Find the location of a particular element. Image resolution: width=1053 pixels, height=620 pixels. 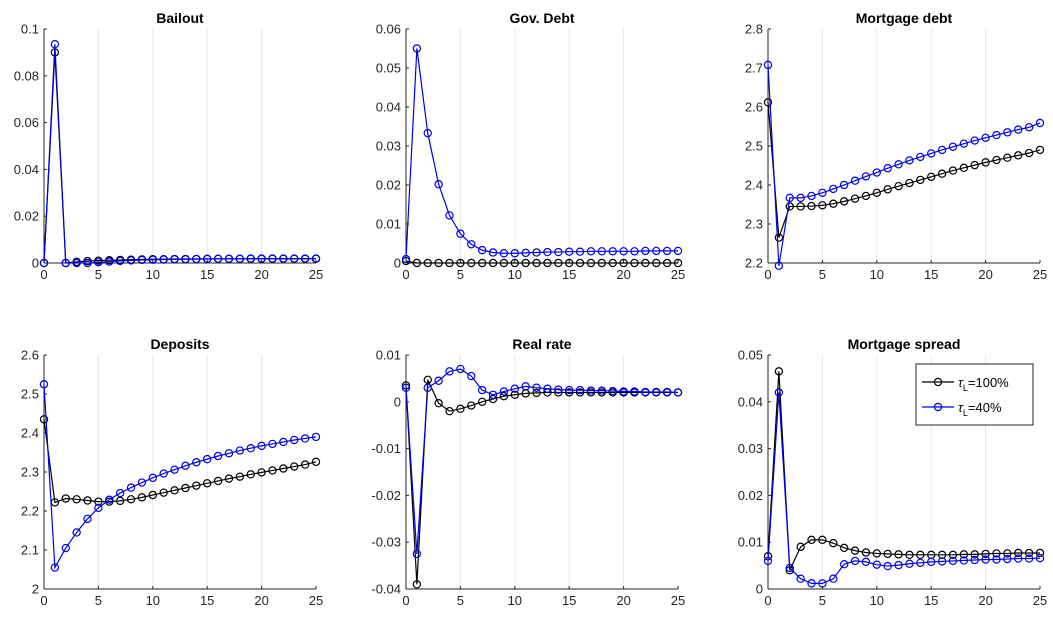

y-tick-label: 2.1 is located at coordinates (30, 550).